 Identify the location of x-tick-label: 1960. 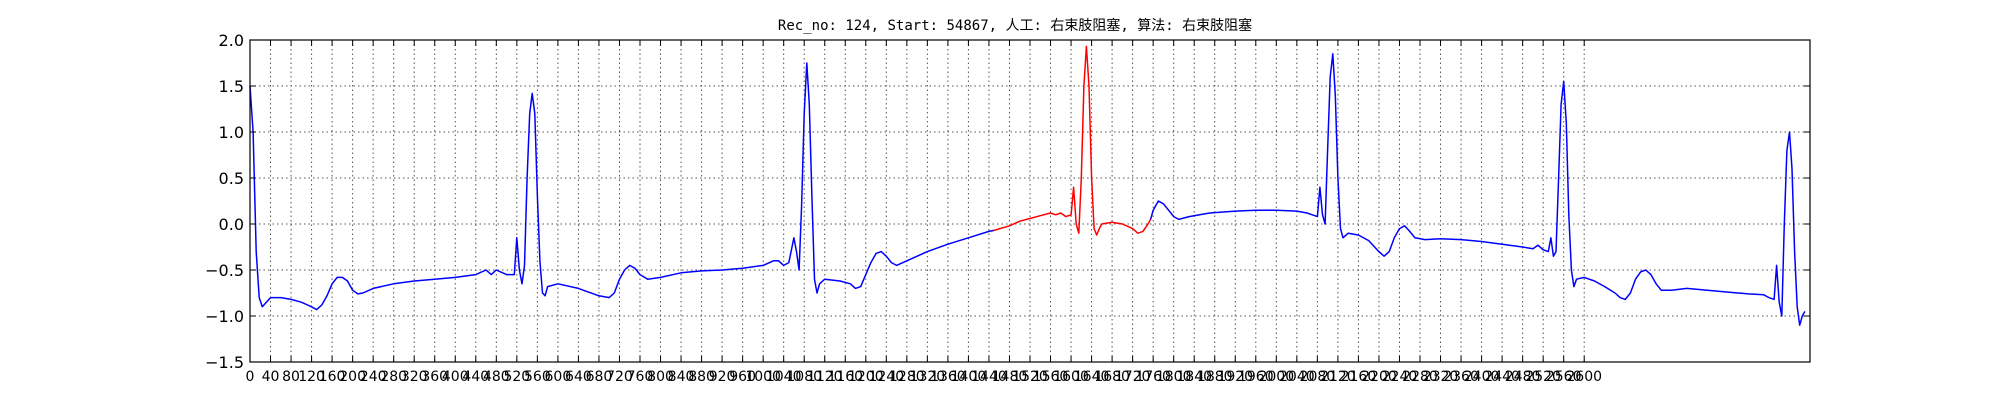
(1256, 377).